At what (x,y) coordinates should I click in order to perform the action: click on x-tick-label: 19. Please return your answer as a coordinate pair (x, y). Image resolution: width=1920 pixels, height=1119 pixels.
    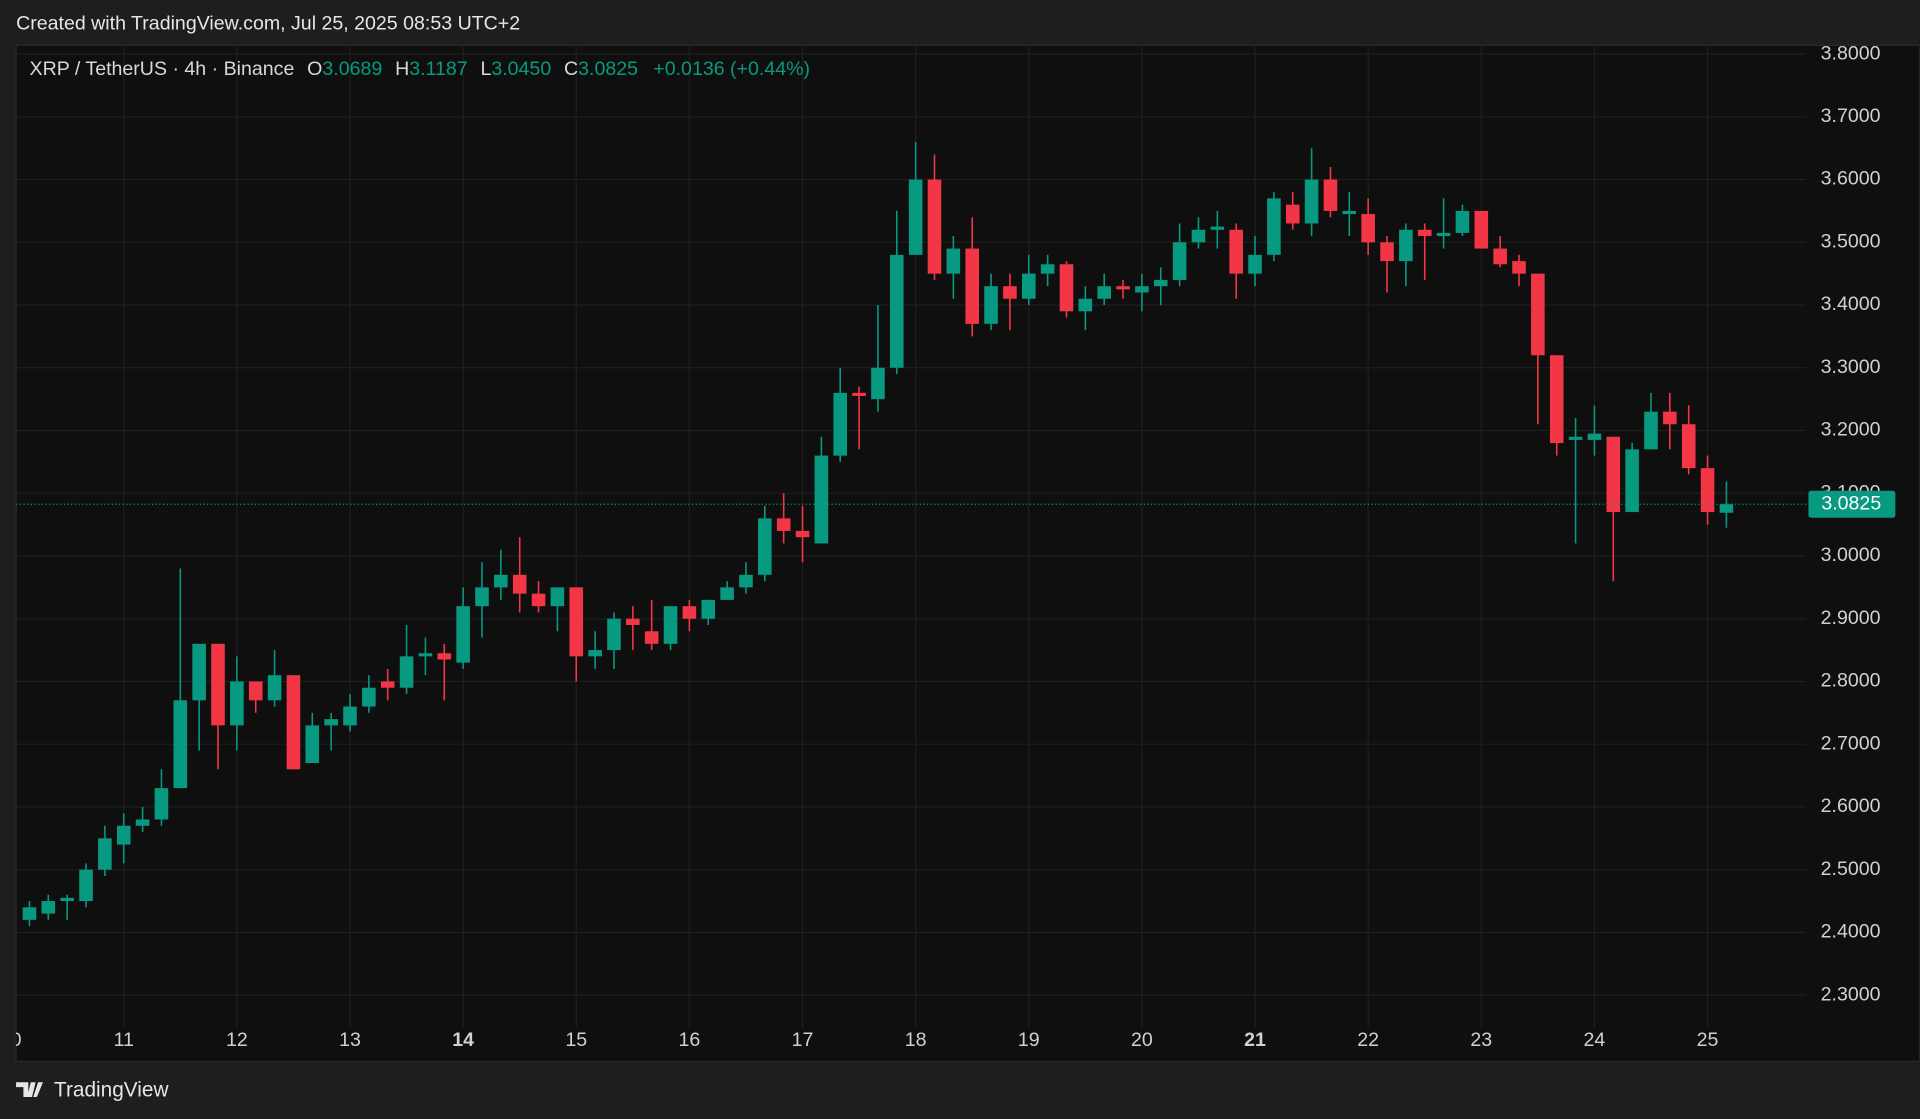
    Looking at the image, I should click on (1029, 1040).